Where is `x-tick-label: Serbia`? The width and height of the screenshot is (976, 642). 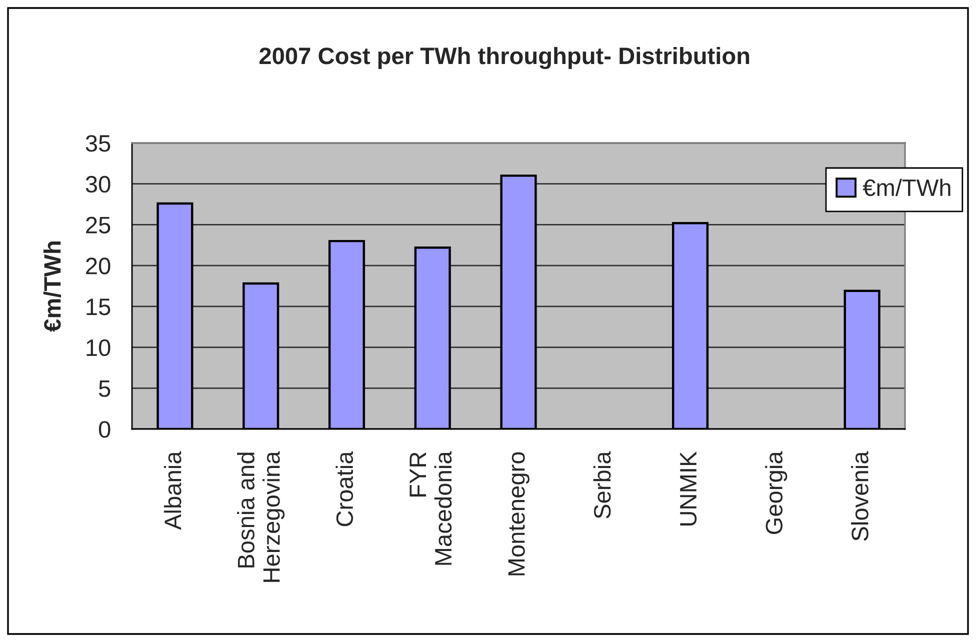
x-tick-label: Serbia is located at coordinates (602, 484).